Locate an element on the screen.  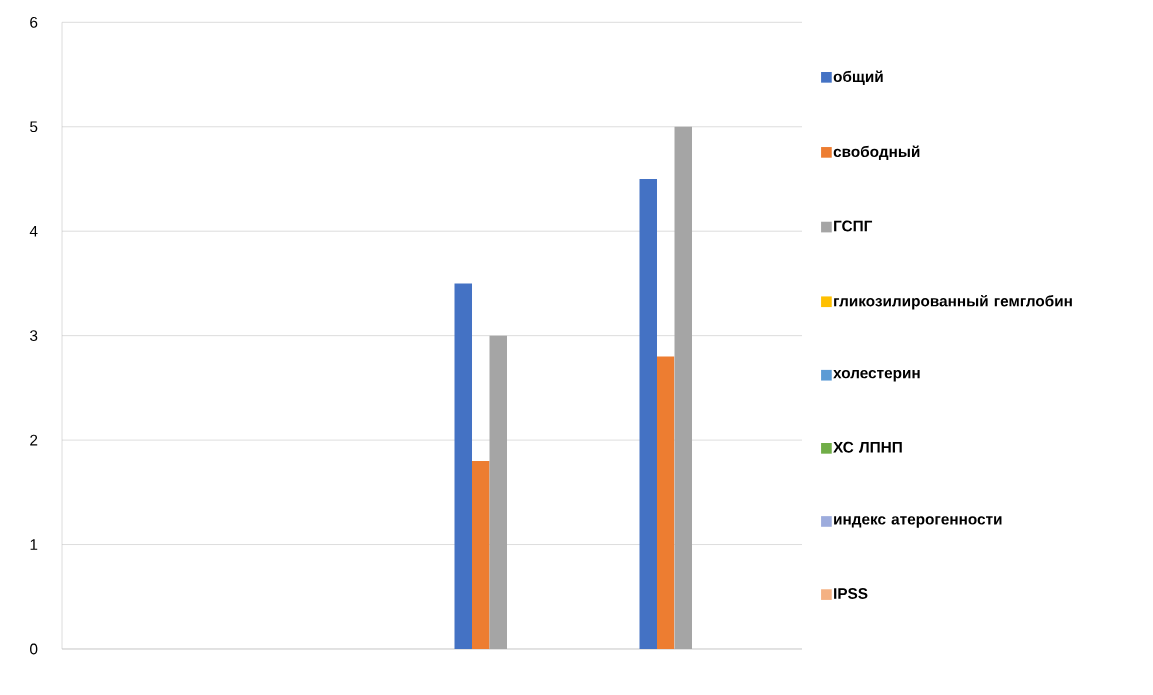
legend-label: свободный is located at coordinates (876, 152).